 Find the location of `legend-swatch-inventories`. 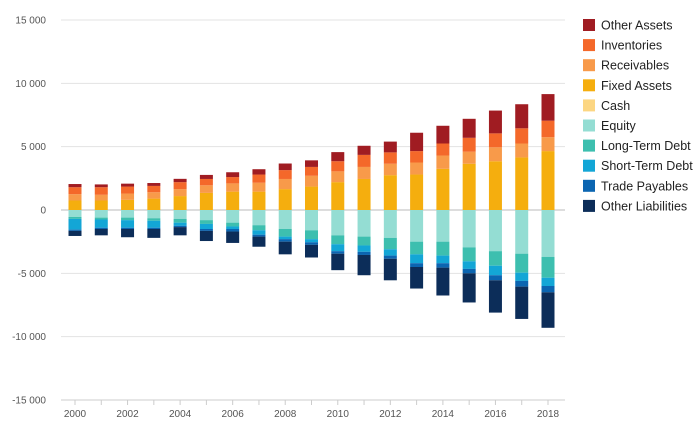

legend-swatch-inventories is located at coordinates (589, 45).